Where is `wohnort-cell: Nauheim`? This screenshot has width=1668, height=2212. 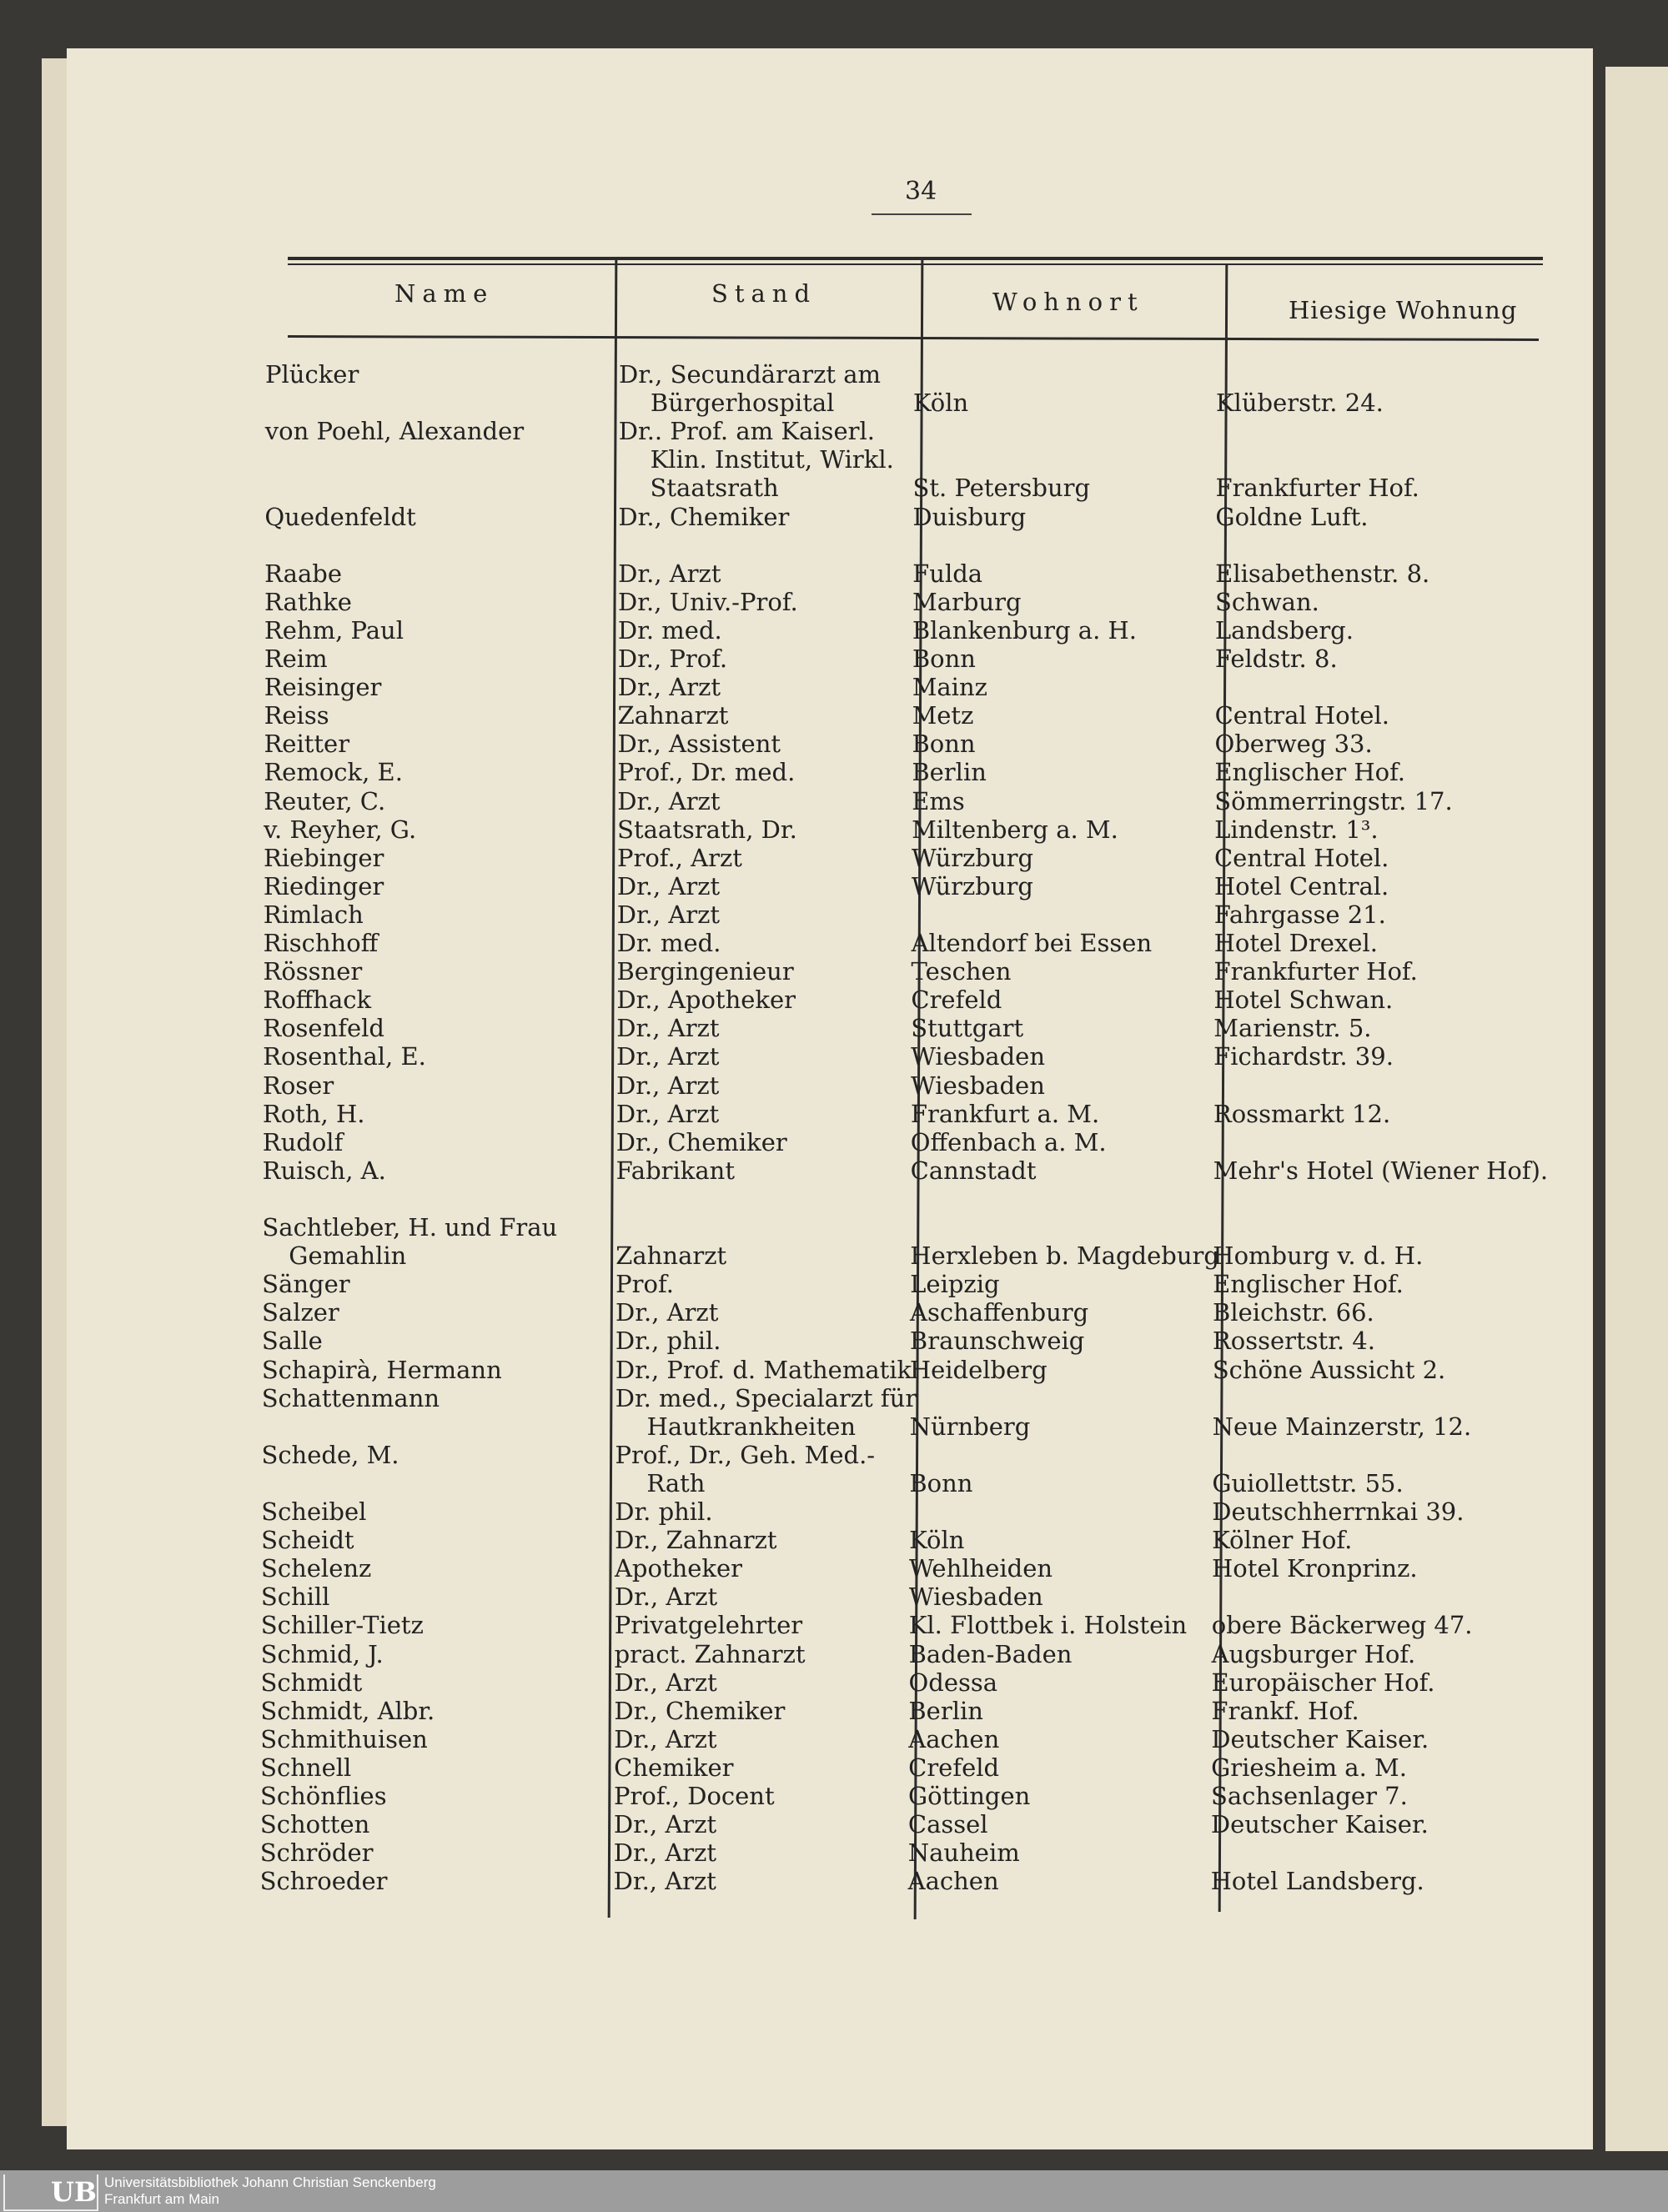
wohnort-cell: Nauheim is located at coordinates (963, 1853).